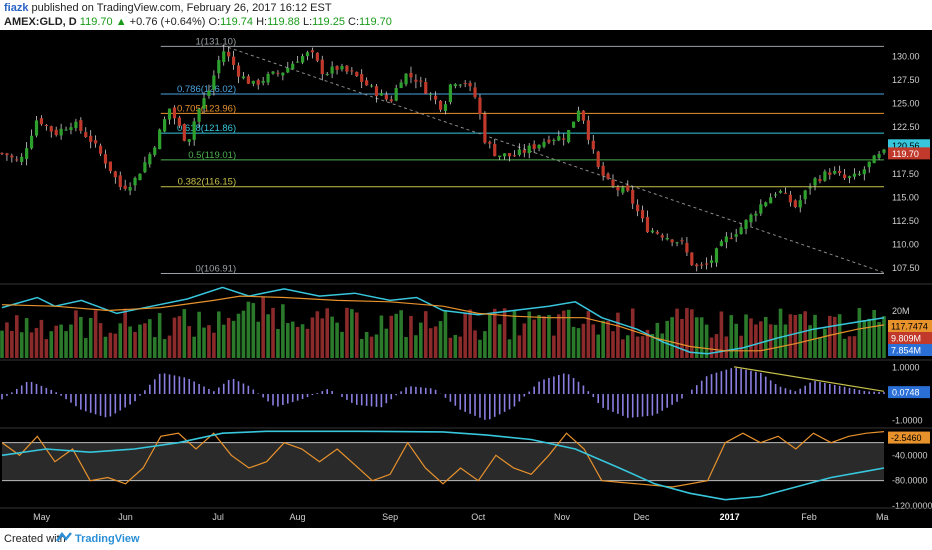 This screenshot has width=932, height=550. What do you see at coordinates (906, 351) in the screenshot?
I see `volume-label: 7.854M` at bounding box center [906, 351].